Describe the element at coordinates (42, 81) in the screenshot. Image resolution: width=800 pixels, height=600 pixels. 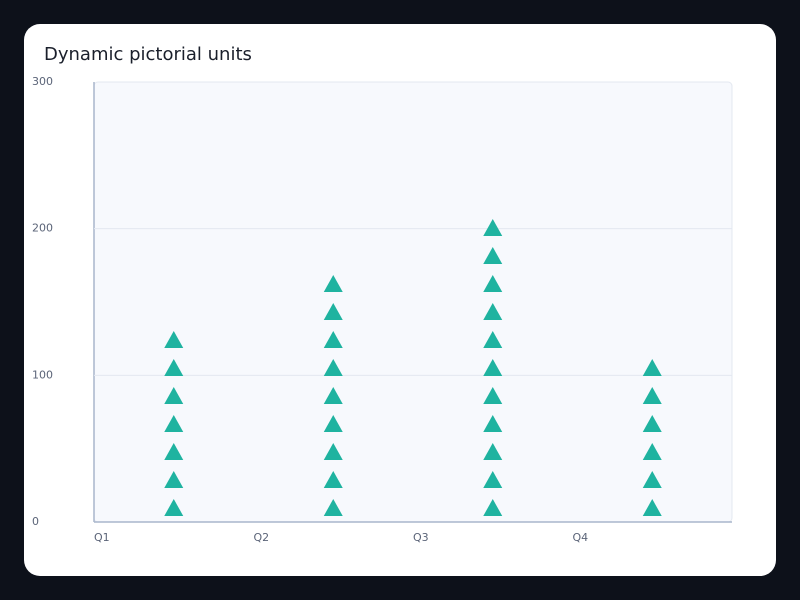
I see `y-tick-label: 300` at that location.